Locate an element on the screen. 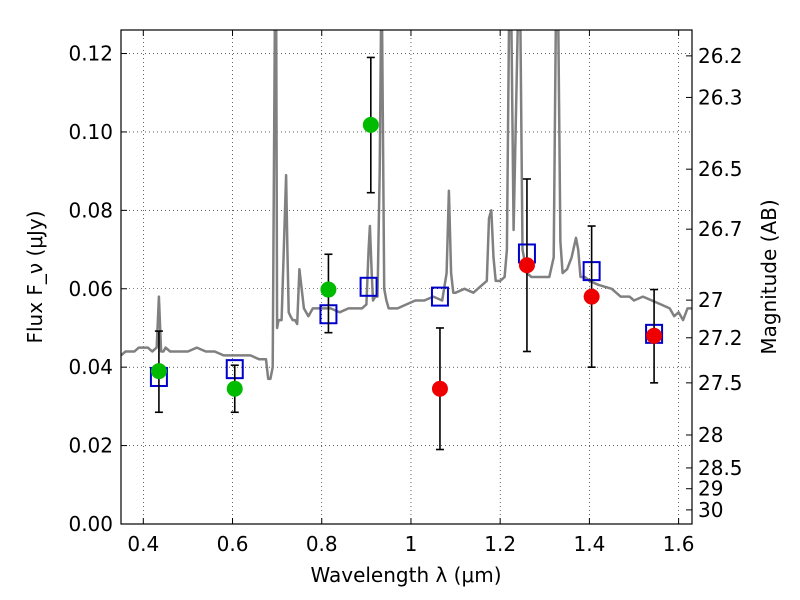 Image resolution: width=800 pixels, height=600 pixels. right-tick-label: 26.3 is located at coordinates (720, 97).